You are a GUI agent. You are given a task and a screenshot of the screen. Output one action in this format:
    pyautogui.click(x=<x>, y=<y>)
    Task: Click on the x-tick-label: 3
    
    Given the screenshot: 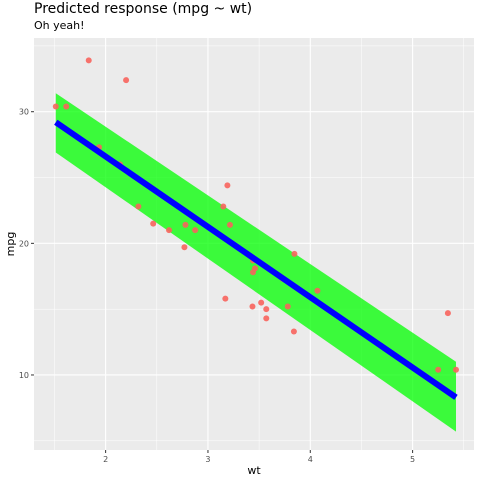 What is the action you would take?
    pyautogui.click(x=207, y=459)
    